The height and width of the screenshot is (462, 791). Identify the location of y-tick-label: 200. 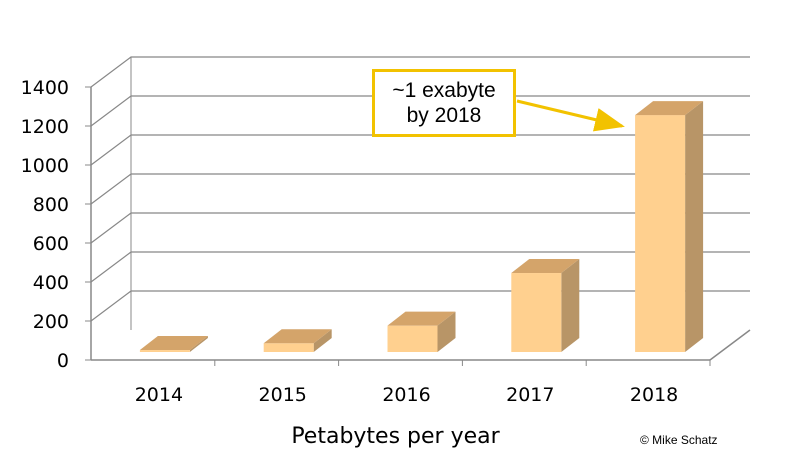
(51, 322).